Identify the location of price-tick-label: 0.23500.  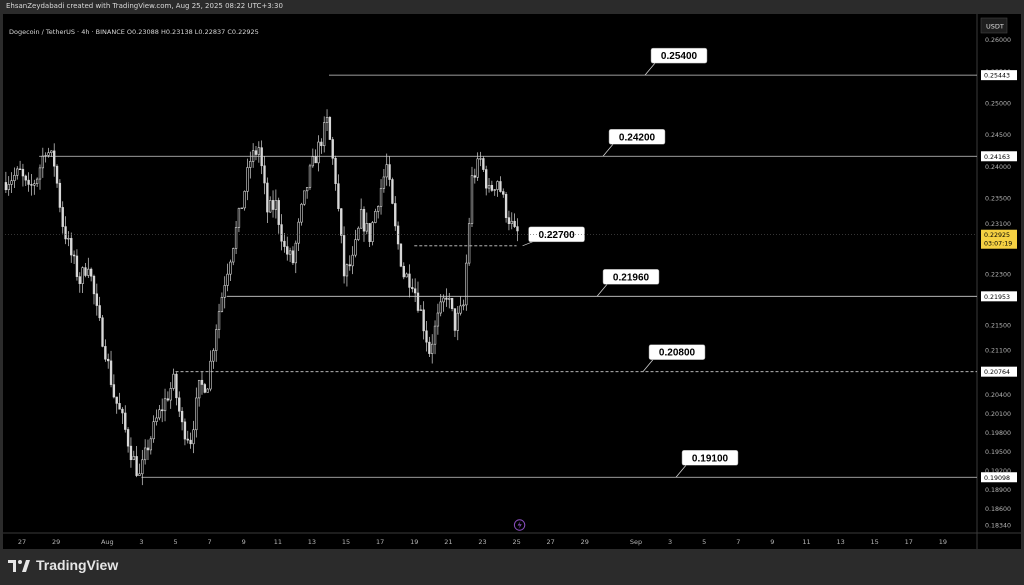
(998, 199).